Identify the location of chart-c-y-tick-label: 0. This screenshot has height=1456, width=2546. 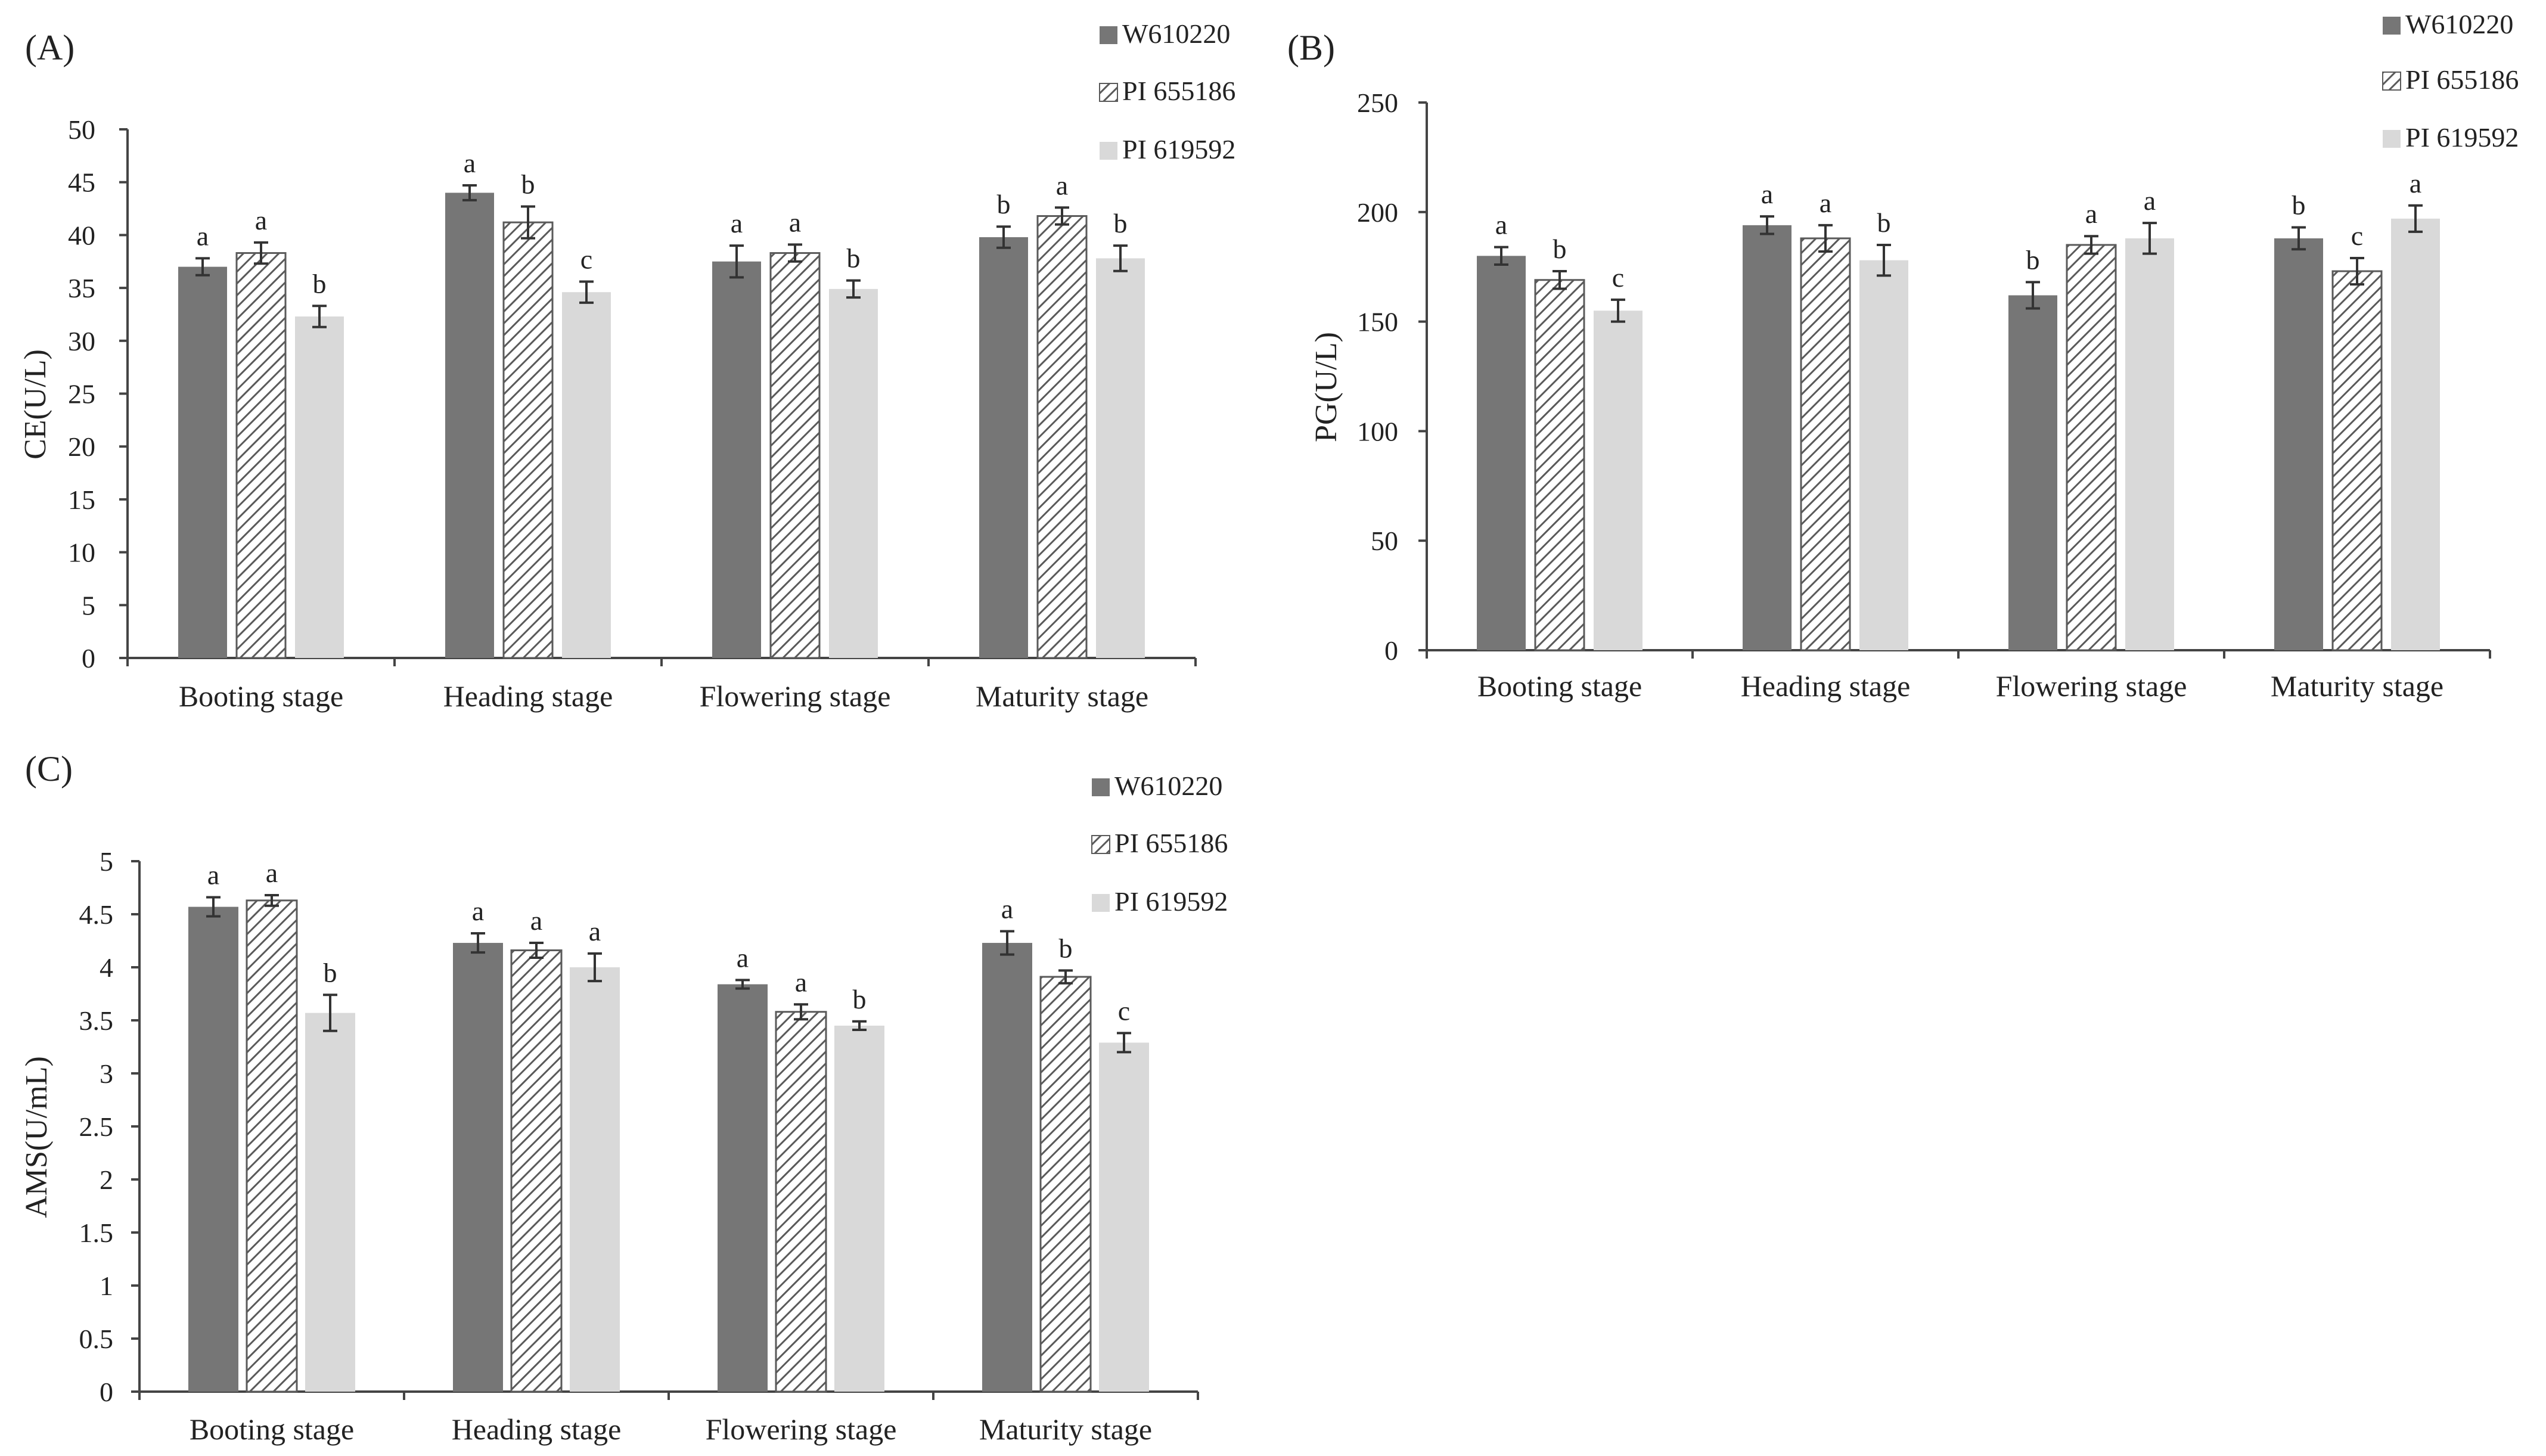
(106, 1392).